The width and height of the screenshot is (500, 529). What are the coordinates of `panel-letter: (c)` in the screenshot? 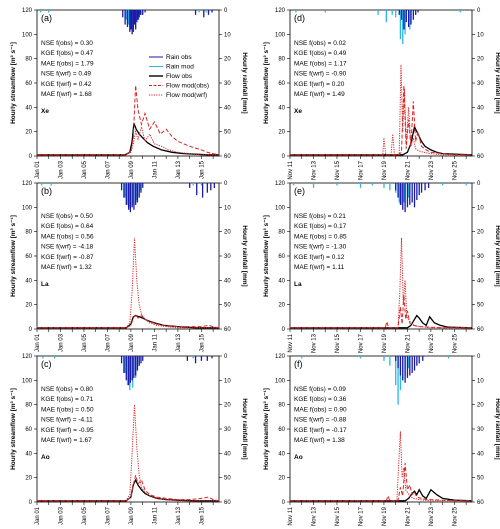 It's located at (46, 364).